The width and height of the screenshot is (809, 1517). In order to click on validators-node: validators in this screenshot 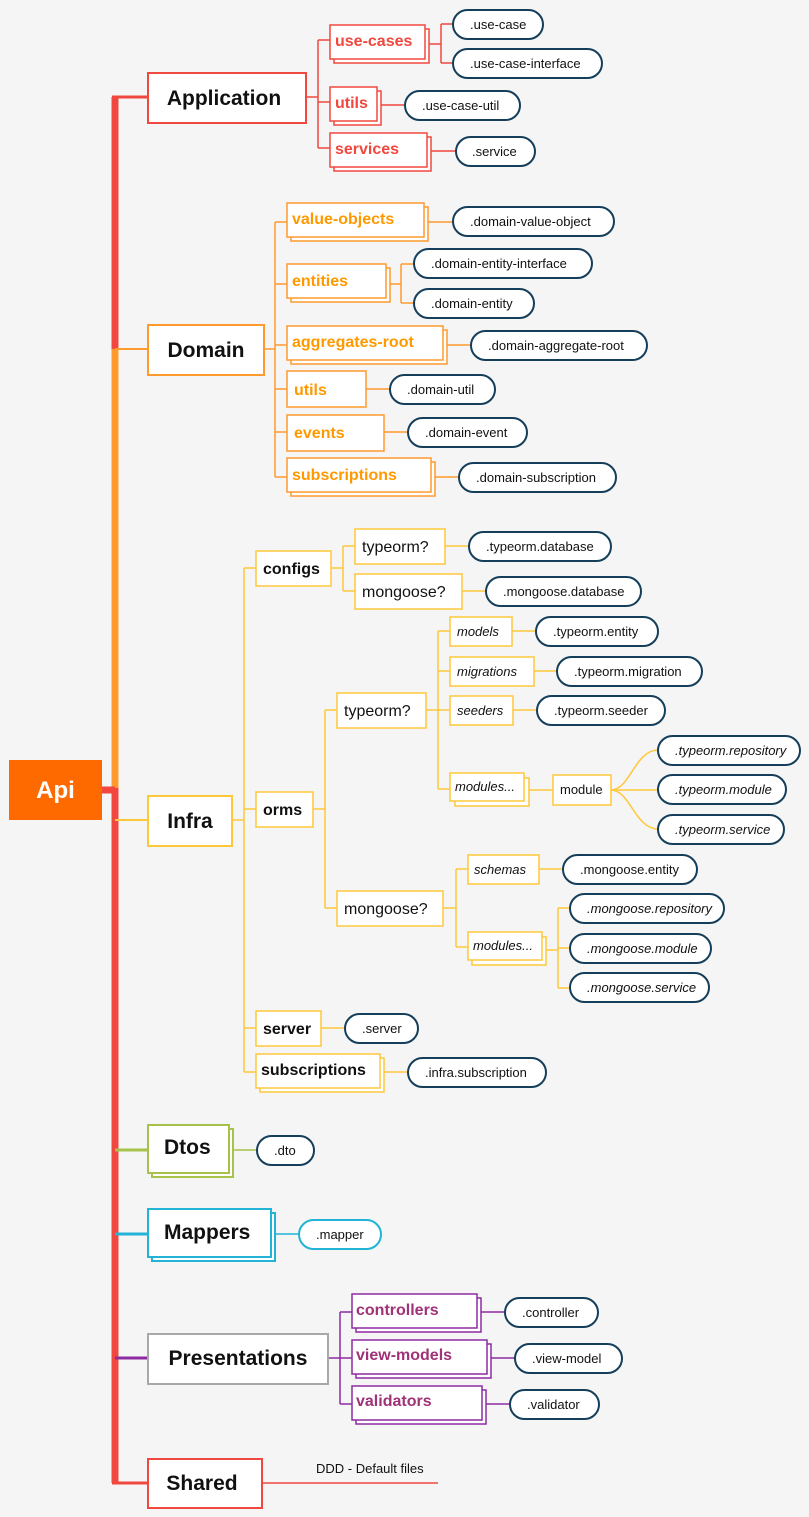, I will do `click(419, 1405)`.